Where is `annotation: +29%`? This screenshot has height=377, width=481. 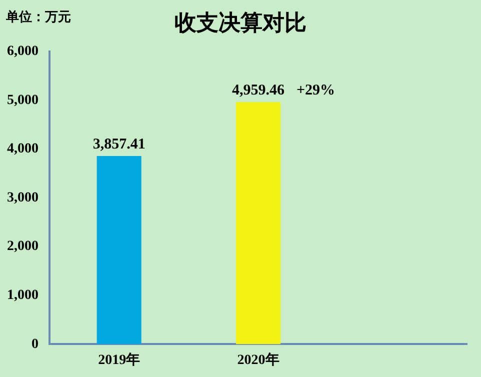 annotation: +29% is located at coordinates (316, 90).